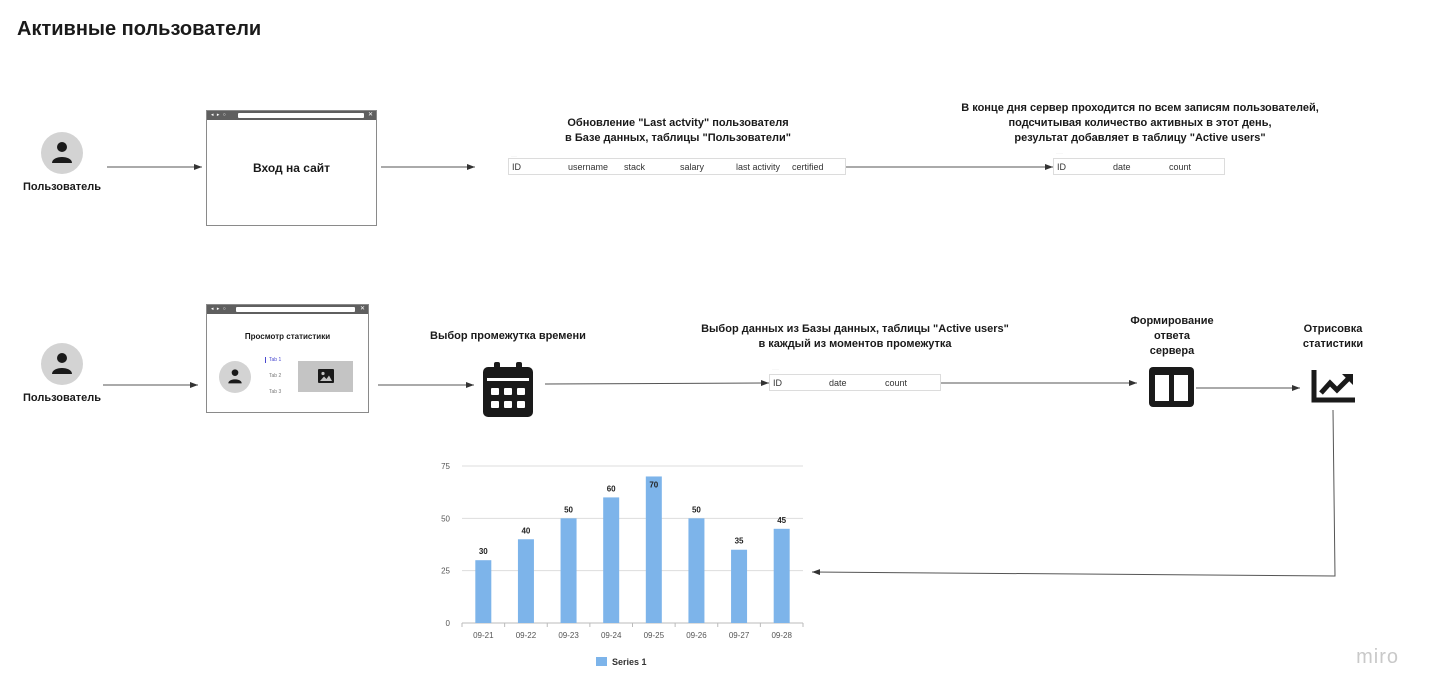  What do you see at coordinates (525, 530) in the screenshot?
I see `data-label: 40` at bounding box center [525, 530].